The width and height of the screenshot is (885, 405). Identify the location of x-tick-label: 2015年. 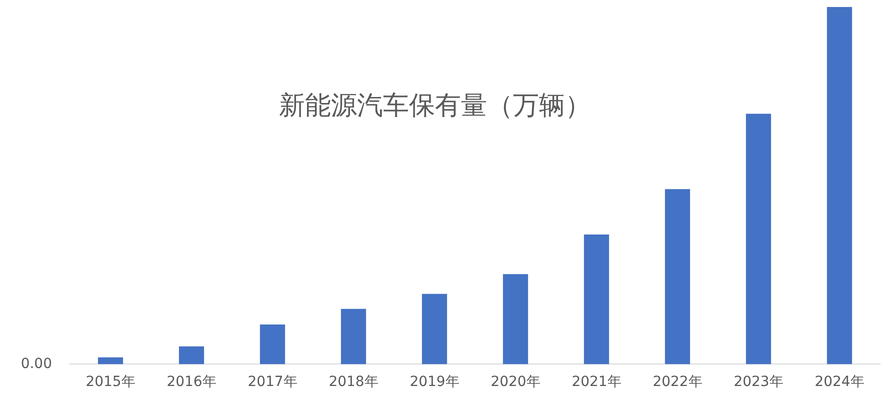
(111, 382).